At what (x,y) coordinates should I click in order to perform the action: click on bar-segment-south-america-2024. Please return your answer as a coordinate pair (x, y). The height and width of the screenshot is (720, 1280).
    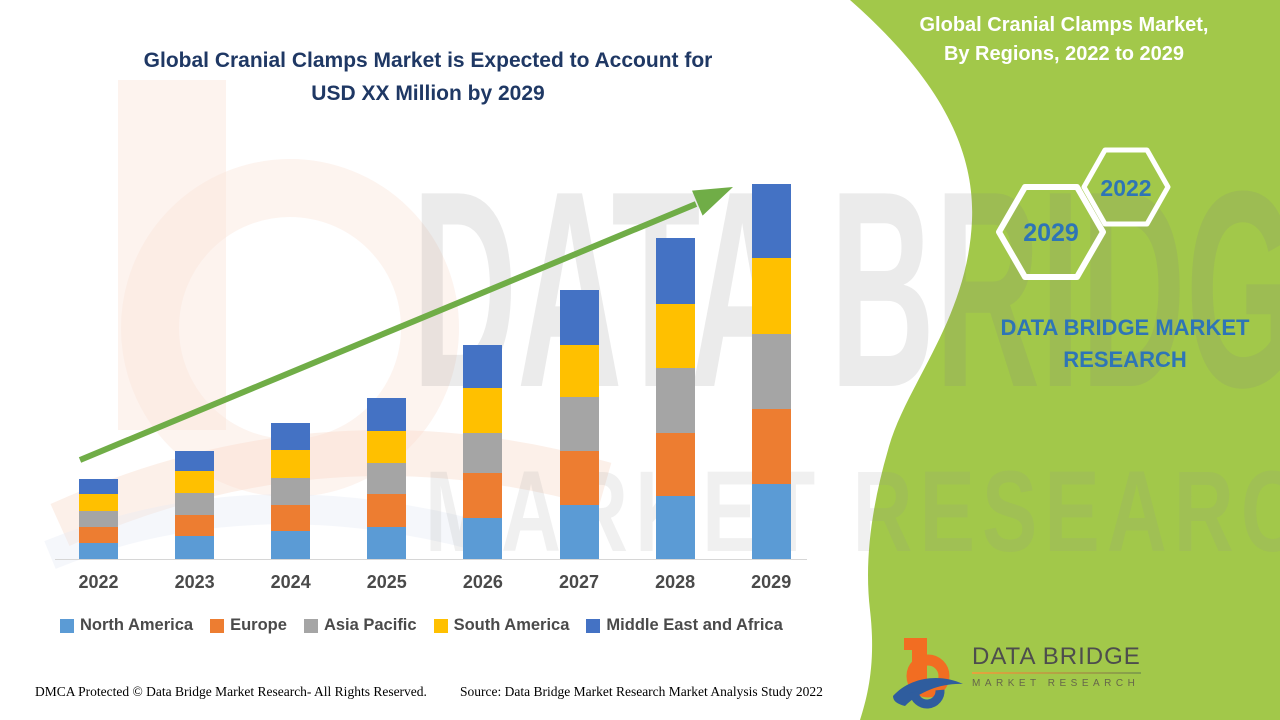
    Looking at the image, I should click on (291, 464).